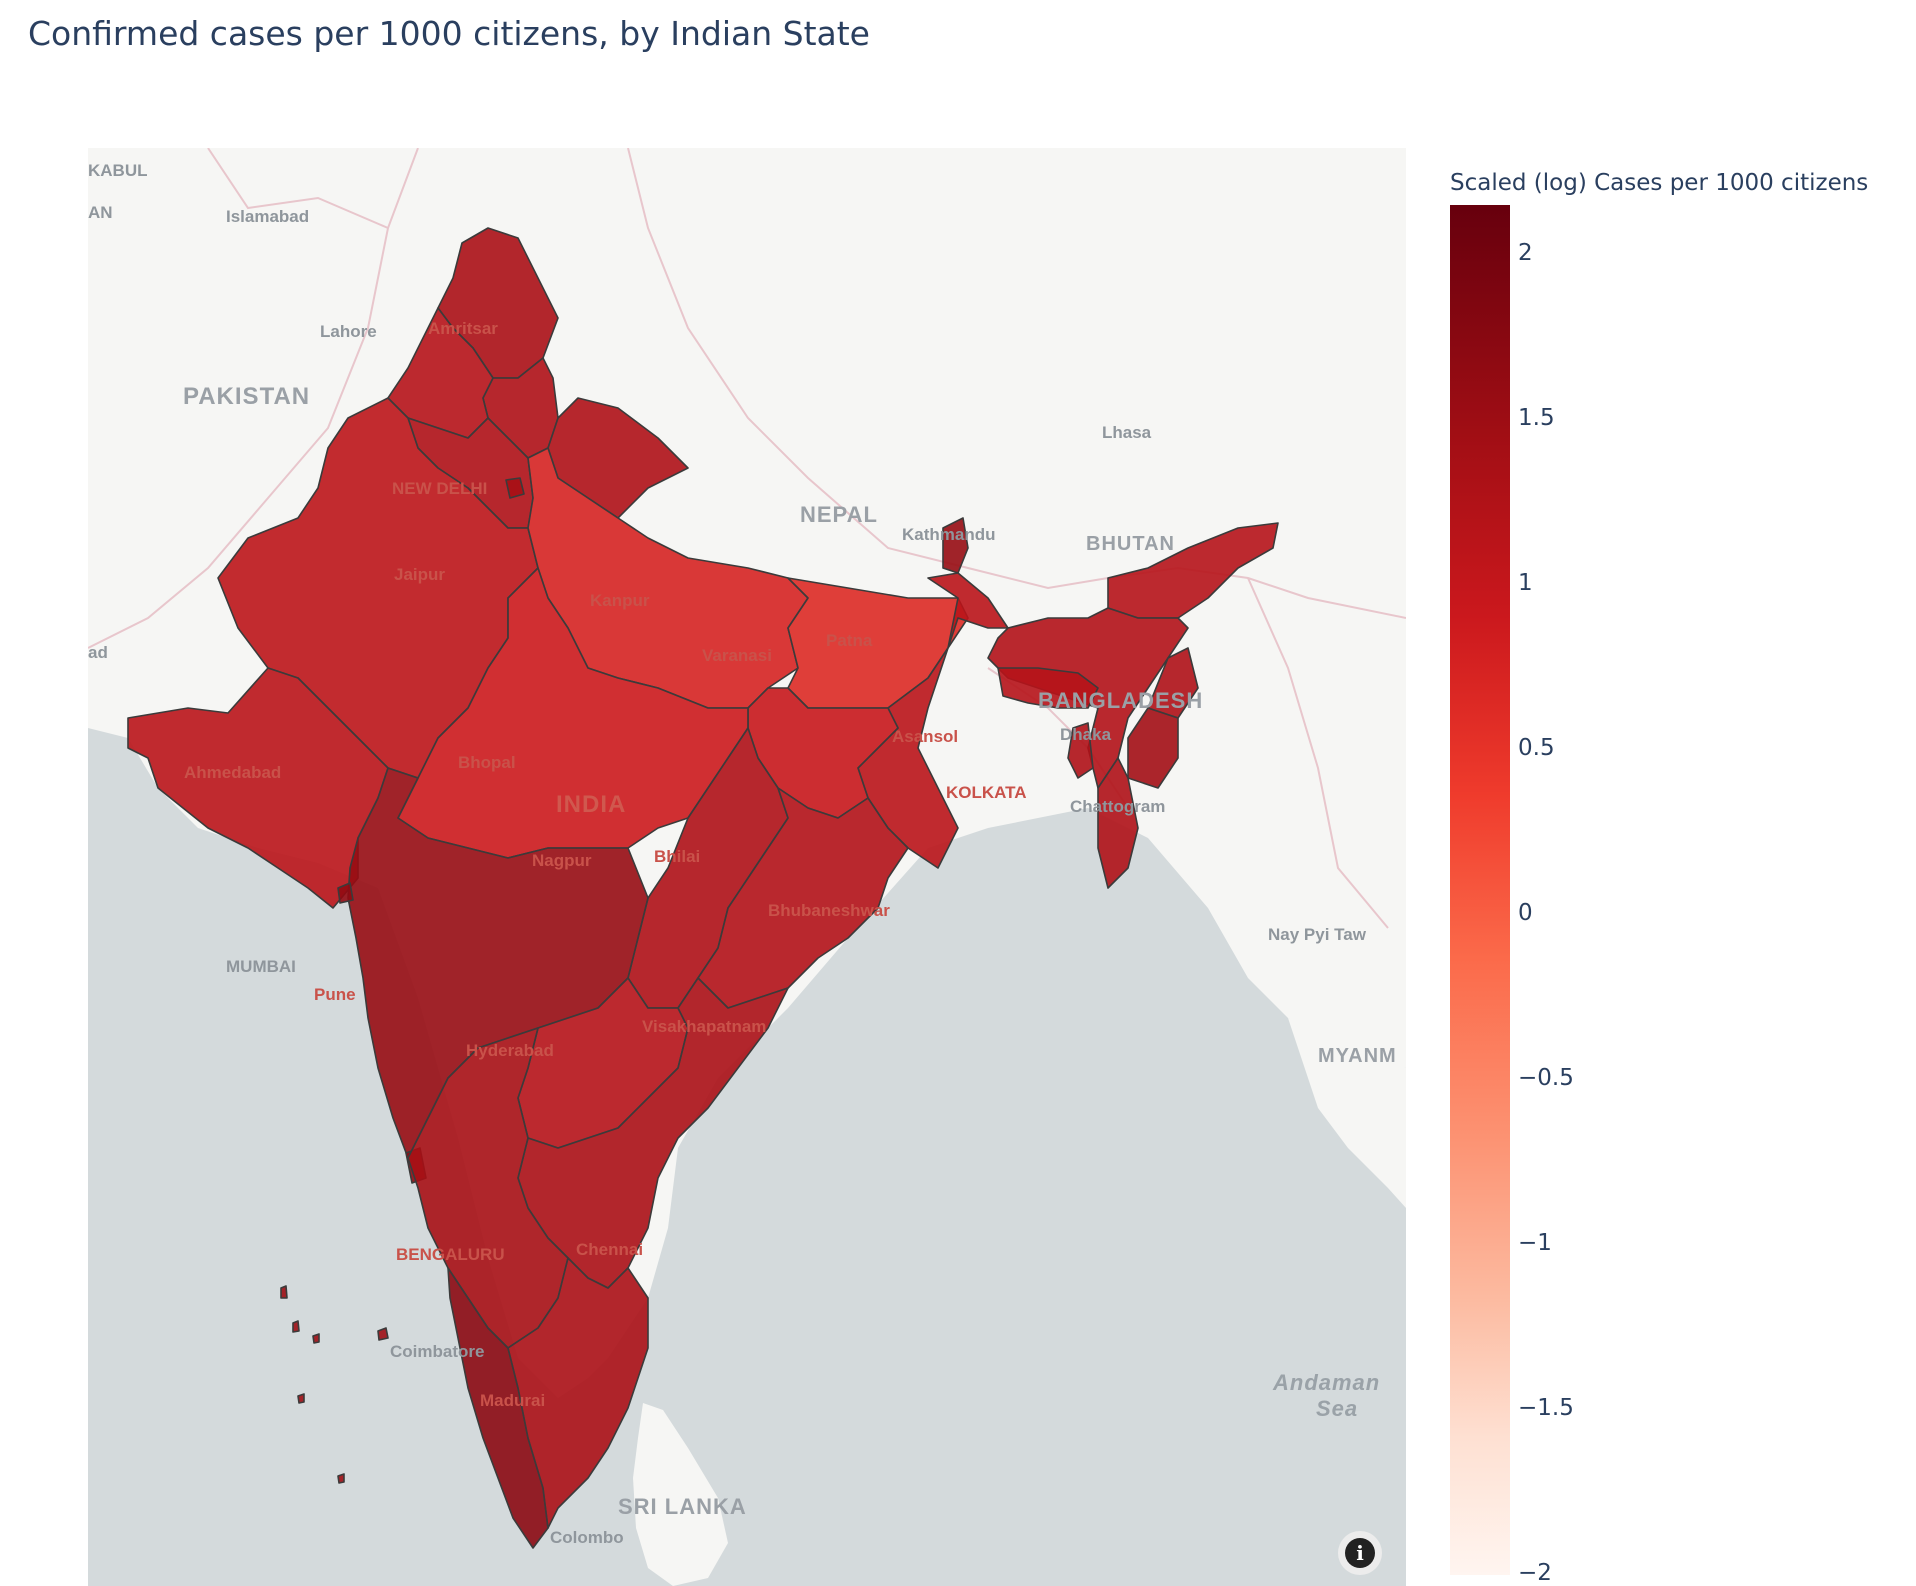  I want to click on label-ahmedabad: Ahmedabad, so click(232, 772).